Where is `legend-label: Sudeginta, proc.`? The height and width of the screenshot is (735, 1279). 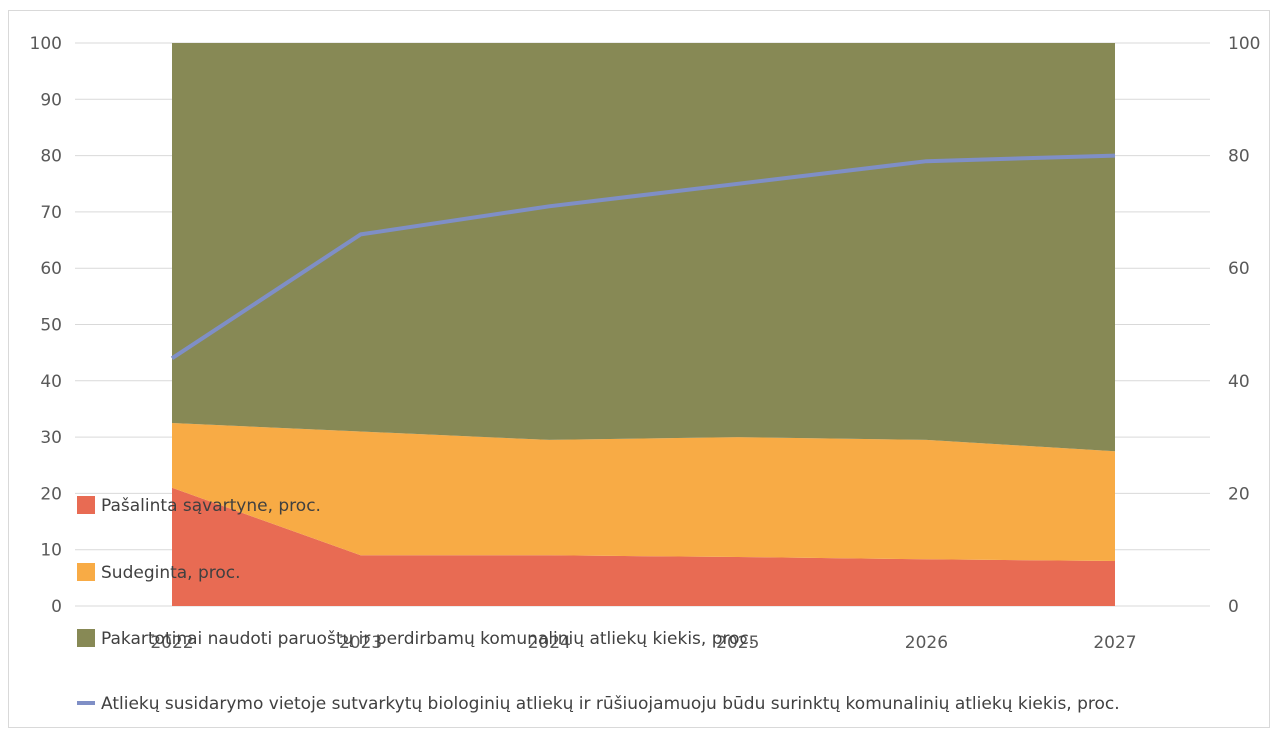
legend-label: Sudeginta, proc. is located at coordinates (171, 573).